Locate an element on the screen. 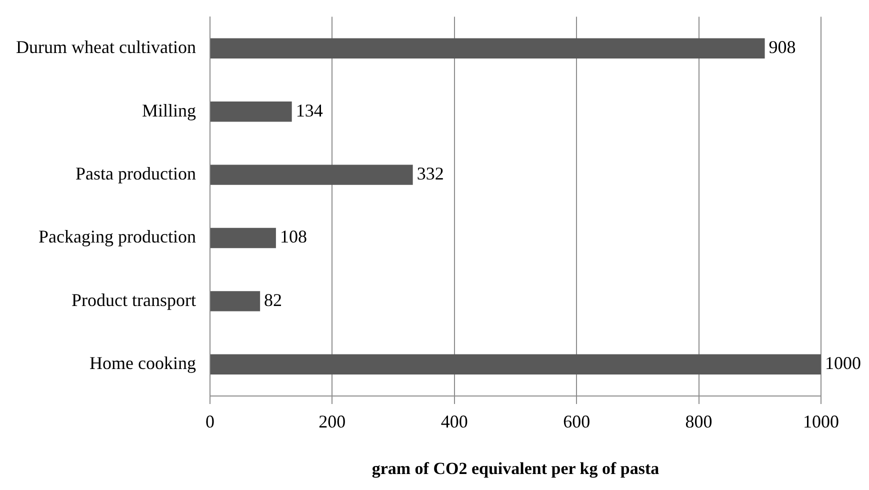  y-tick-label: Home cooking is located at coordinates (142, 363).